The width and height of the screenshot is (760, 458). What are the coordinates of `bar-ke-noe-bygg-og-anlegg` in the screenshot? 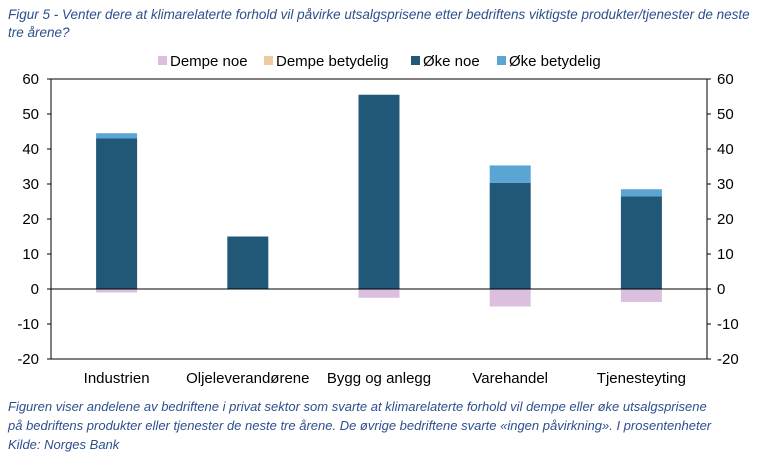 It's located at (379, 191).